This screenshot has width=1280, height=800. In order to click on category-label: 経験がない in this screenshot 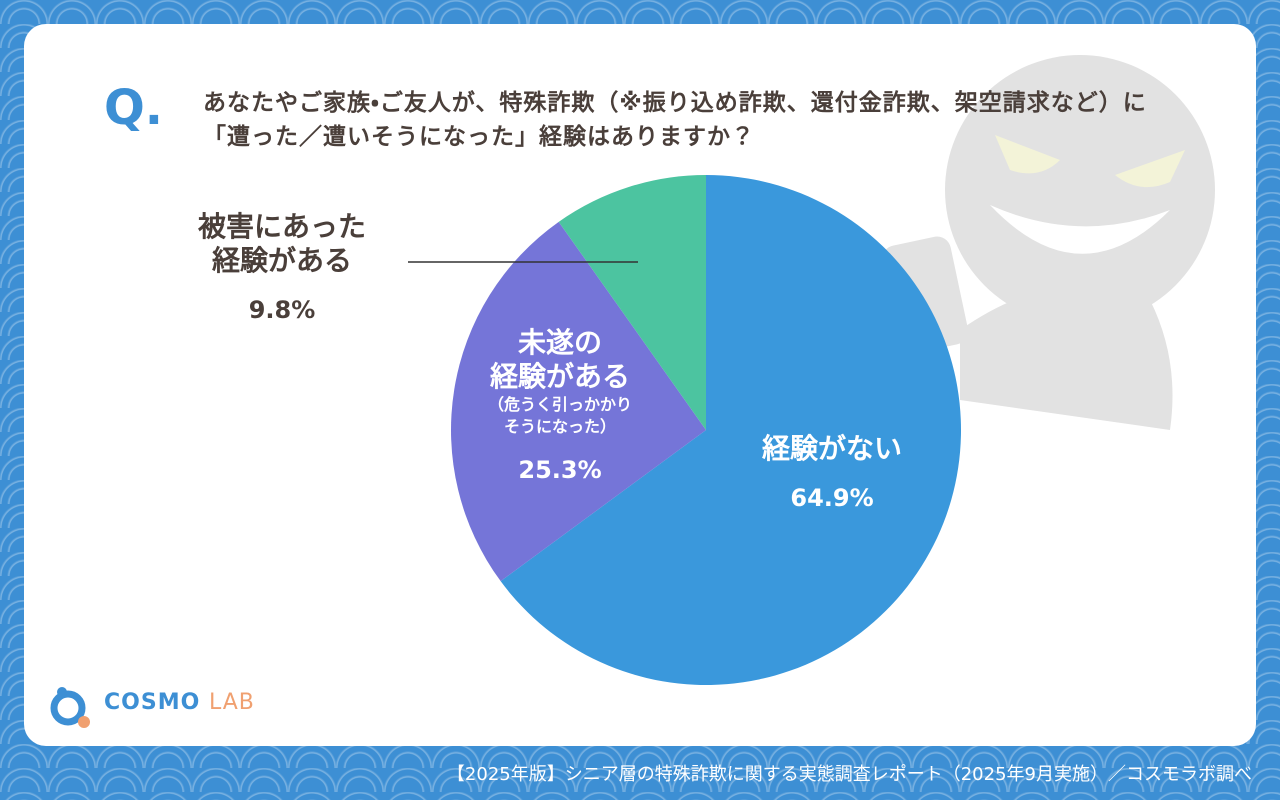, I will do `click(832, 448)`.